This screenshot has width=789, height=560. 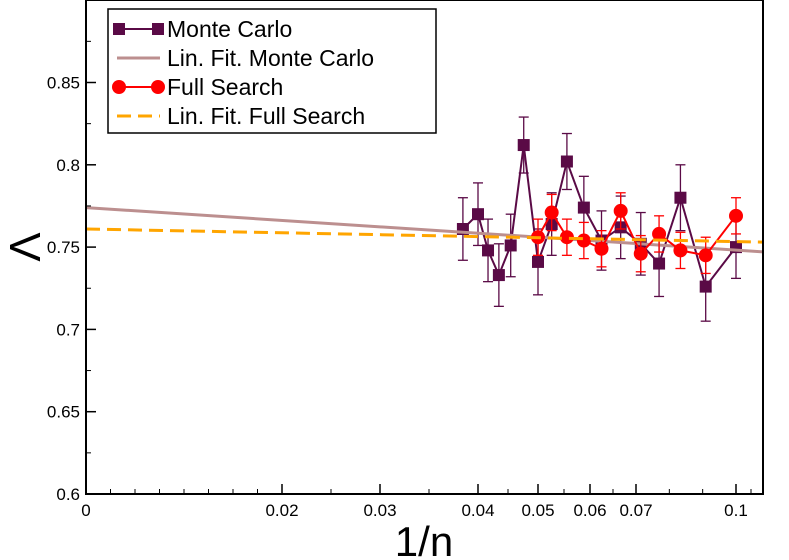 What do you see at coordinates (537, 510) in the screenshot?
I see `x-tick-label: 0.05` at bounding box center [537, 510].